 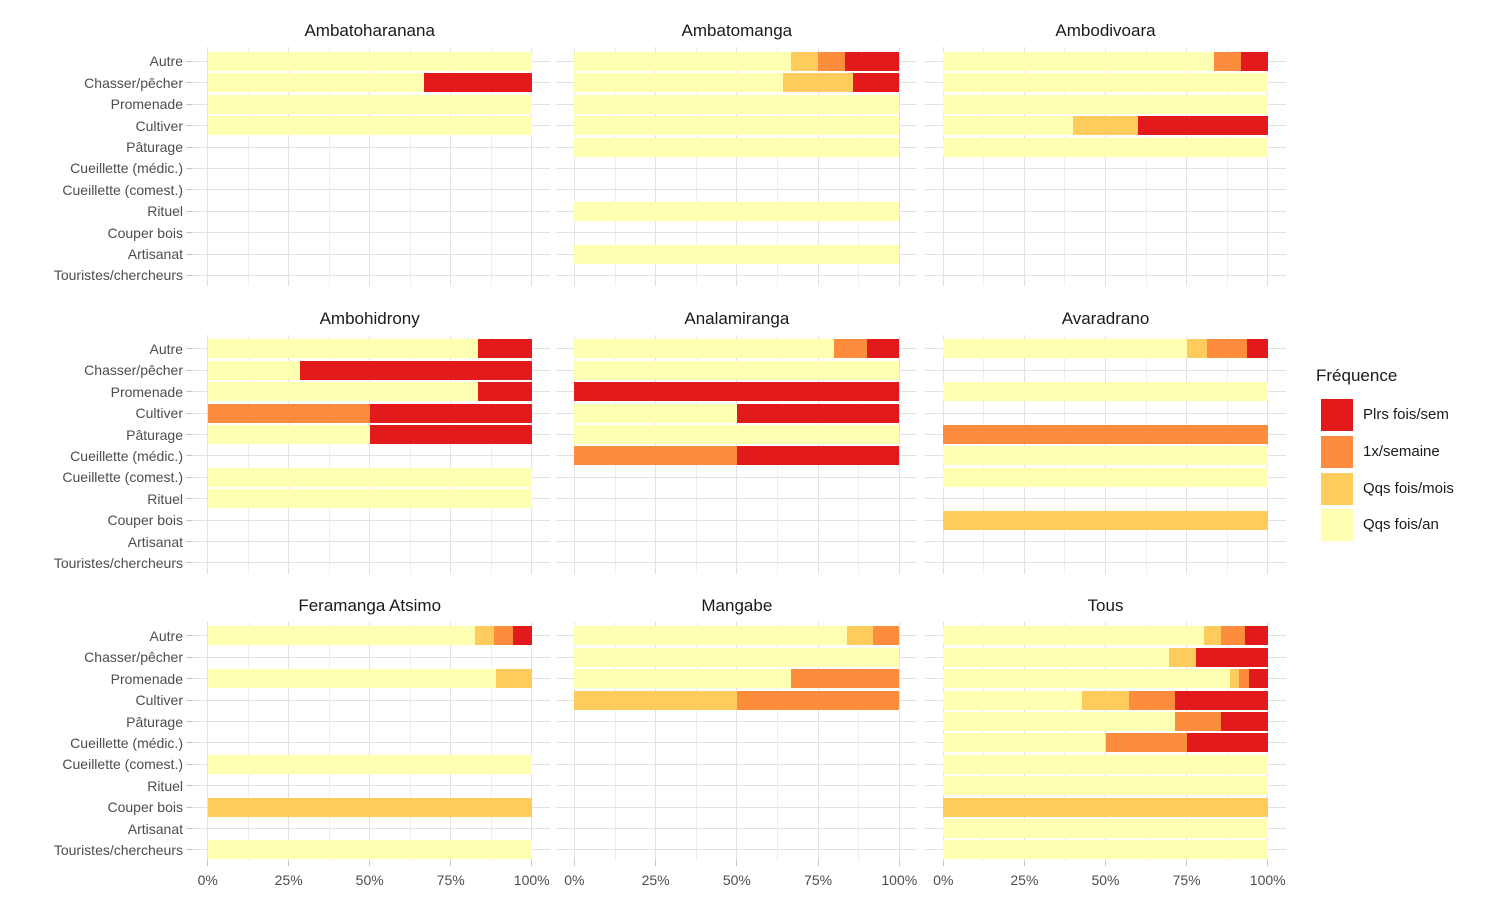 What do you see at coordinates (369, 880) in the screenshot?
I see `x-axis-tick-label: 50%` at bounding box center [369, 880].